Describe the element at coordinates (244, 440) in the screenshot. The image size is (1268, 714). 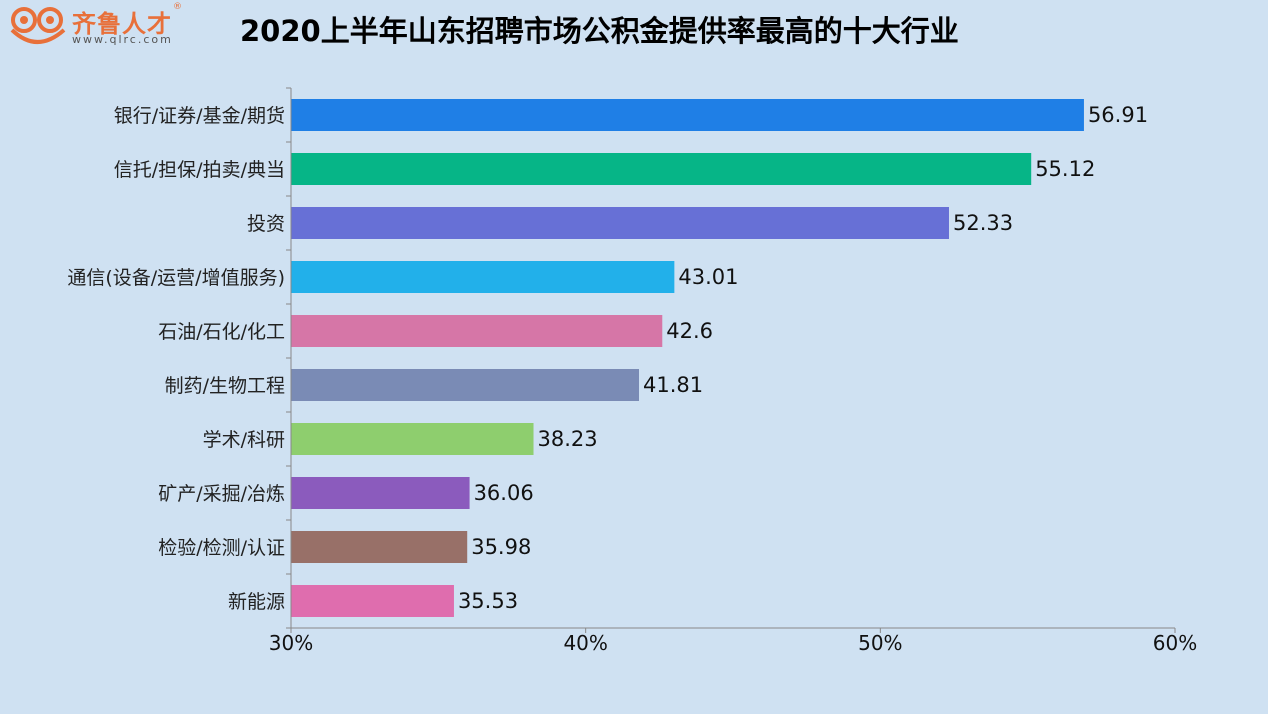
I see `category-label: 学术/科研` at that location.